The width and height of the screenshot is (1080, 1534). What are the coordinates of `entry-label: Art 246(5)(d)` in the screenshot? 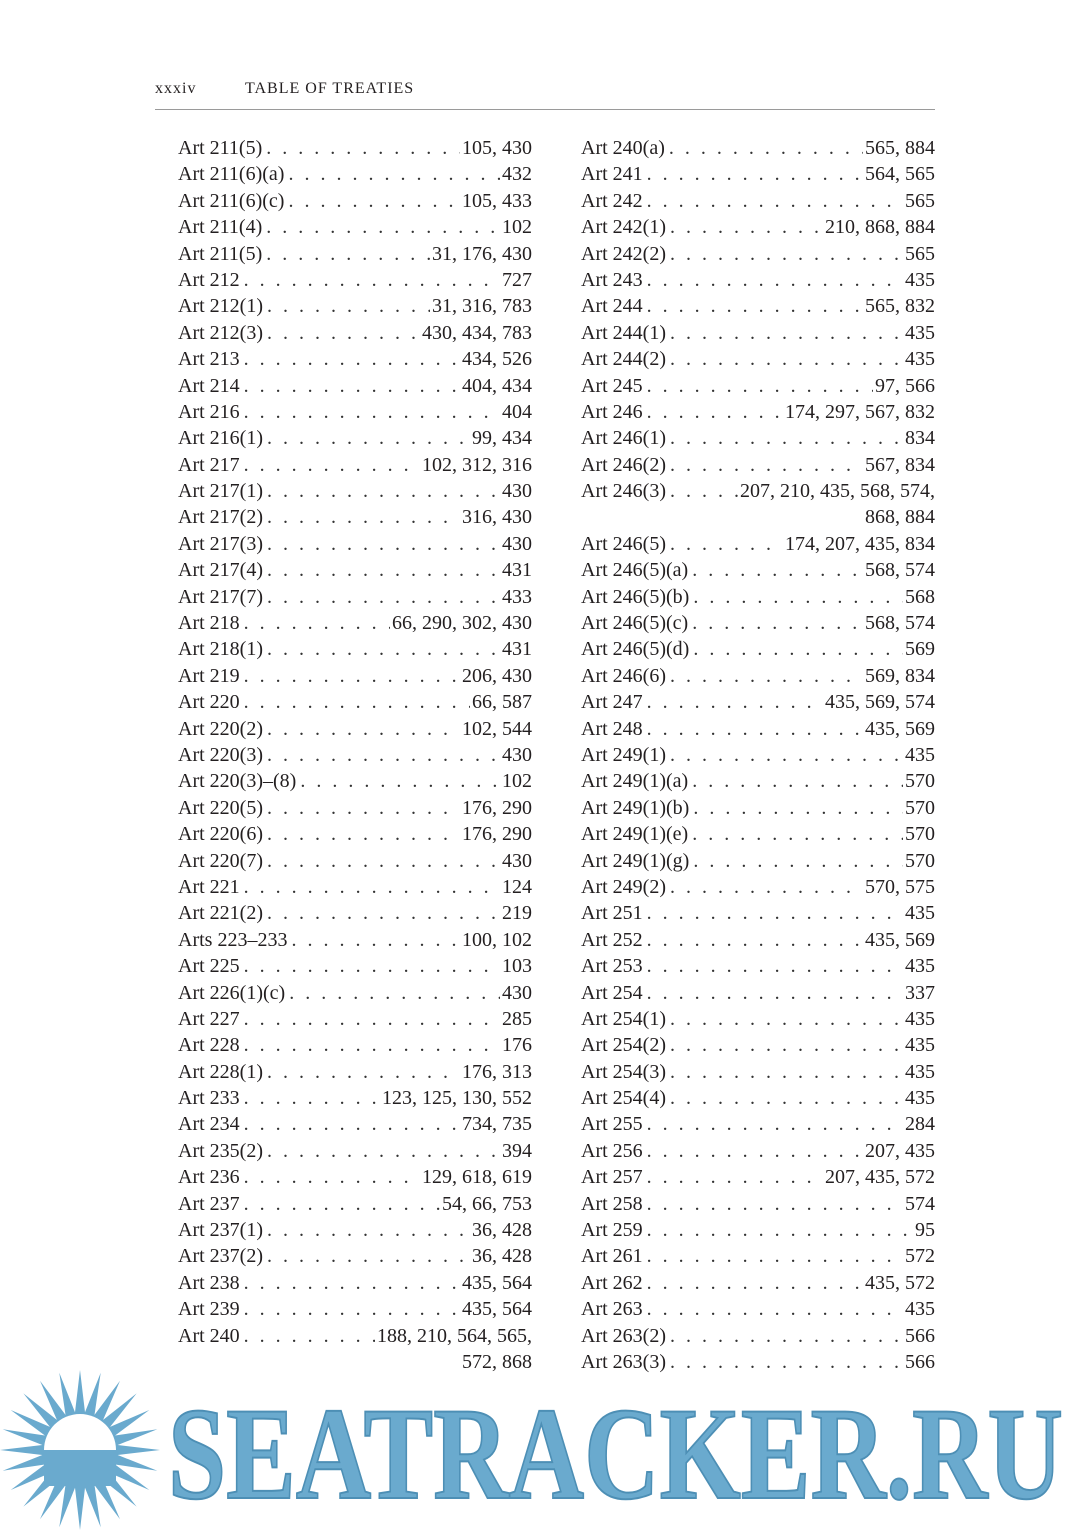 It's located at (635, 649).